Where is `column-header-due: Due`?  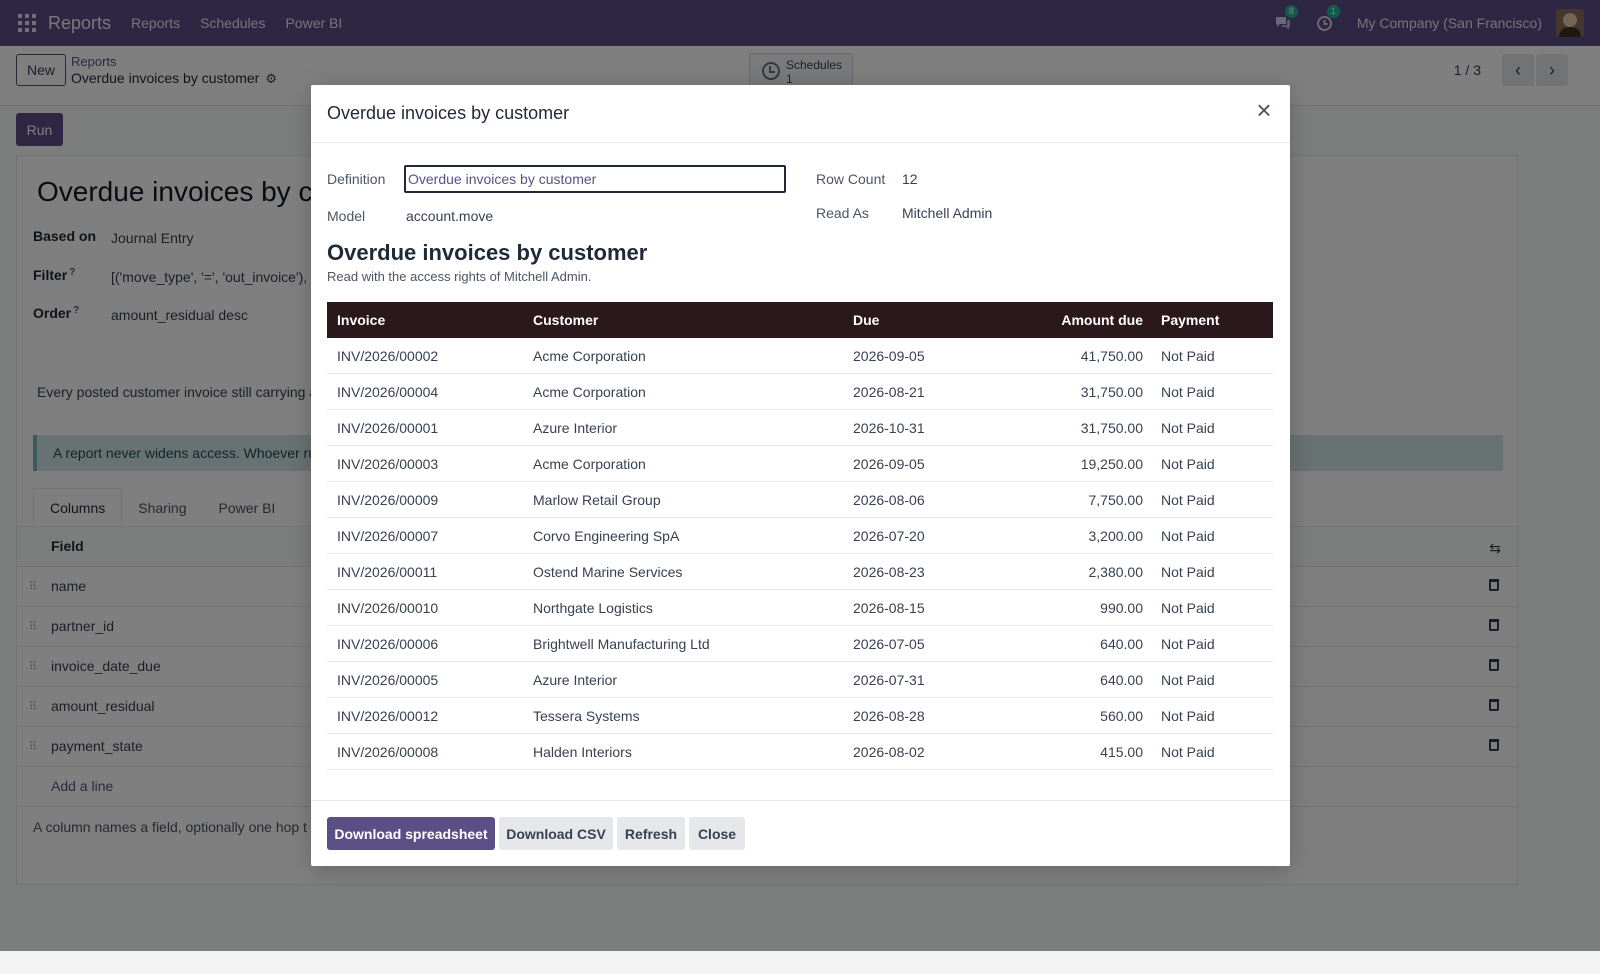 column-header-due: Due is located at coordinates (866, 320).